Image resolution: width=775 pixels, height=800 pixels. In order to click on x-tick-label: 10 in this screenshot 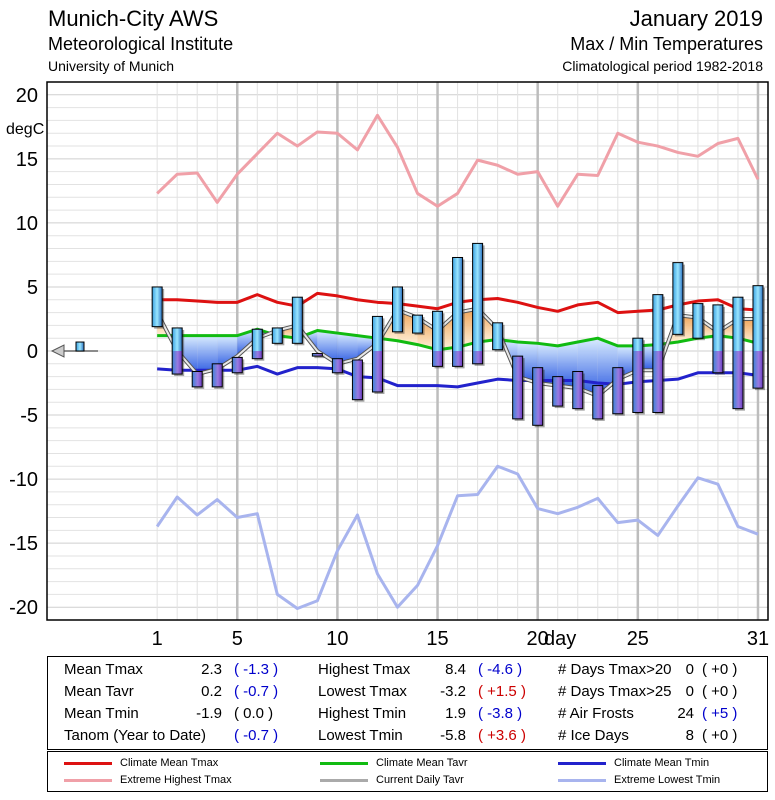, I will do `click(337, 639)`.